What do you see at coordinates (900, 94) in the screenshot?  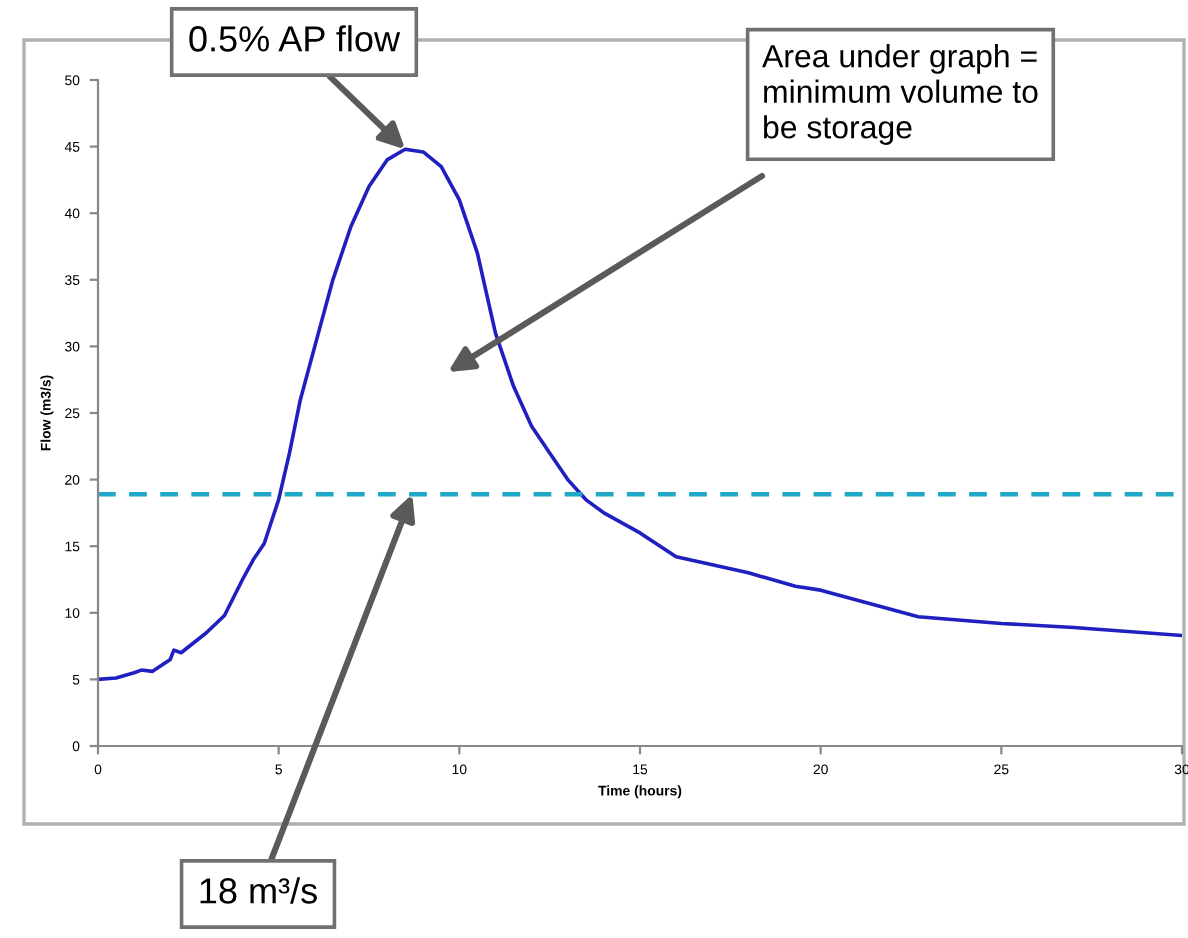 I see `annotation: Area under graph = minimum volume to be storage` at bounding box center [900, 94].